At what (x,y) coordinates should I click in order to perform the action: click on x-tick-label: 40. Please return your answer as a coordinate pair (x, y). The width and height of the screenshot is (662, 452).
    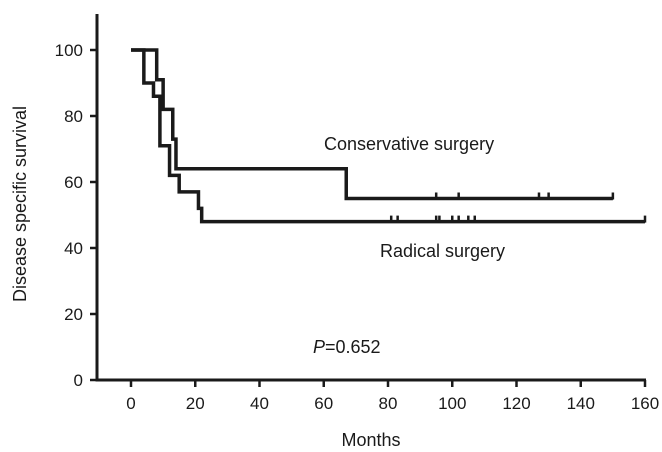
    Looking at the image, I should click on (259, 403).